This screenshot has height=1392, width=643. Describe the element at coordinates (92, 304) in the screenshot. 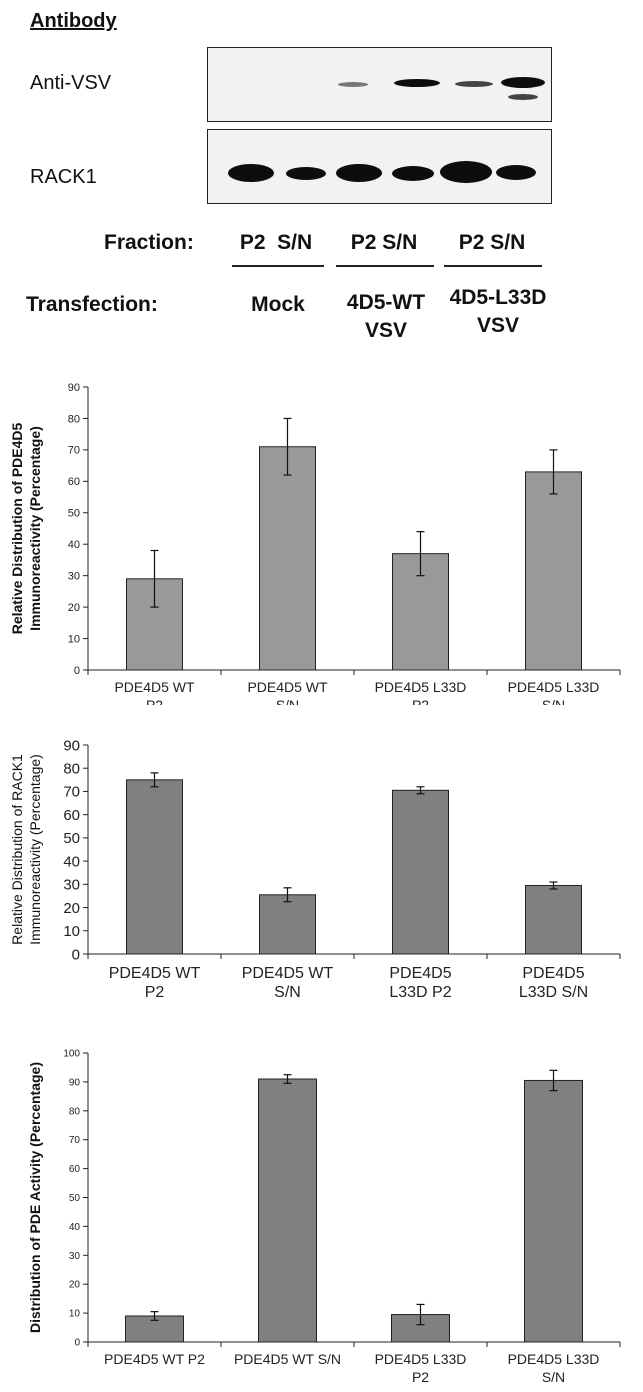

I see `transfection-label: Transfection:` at that location.